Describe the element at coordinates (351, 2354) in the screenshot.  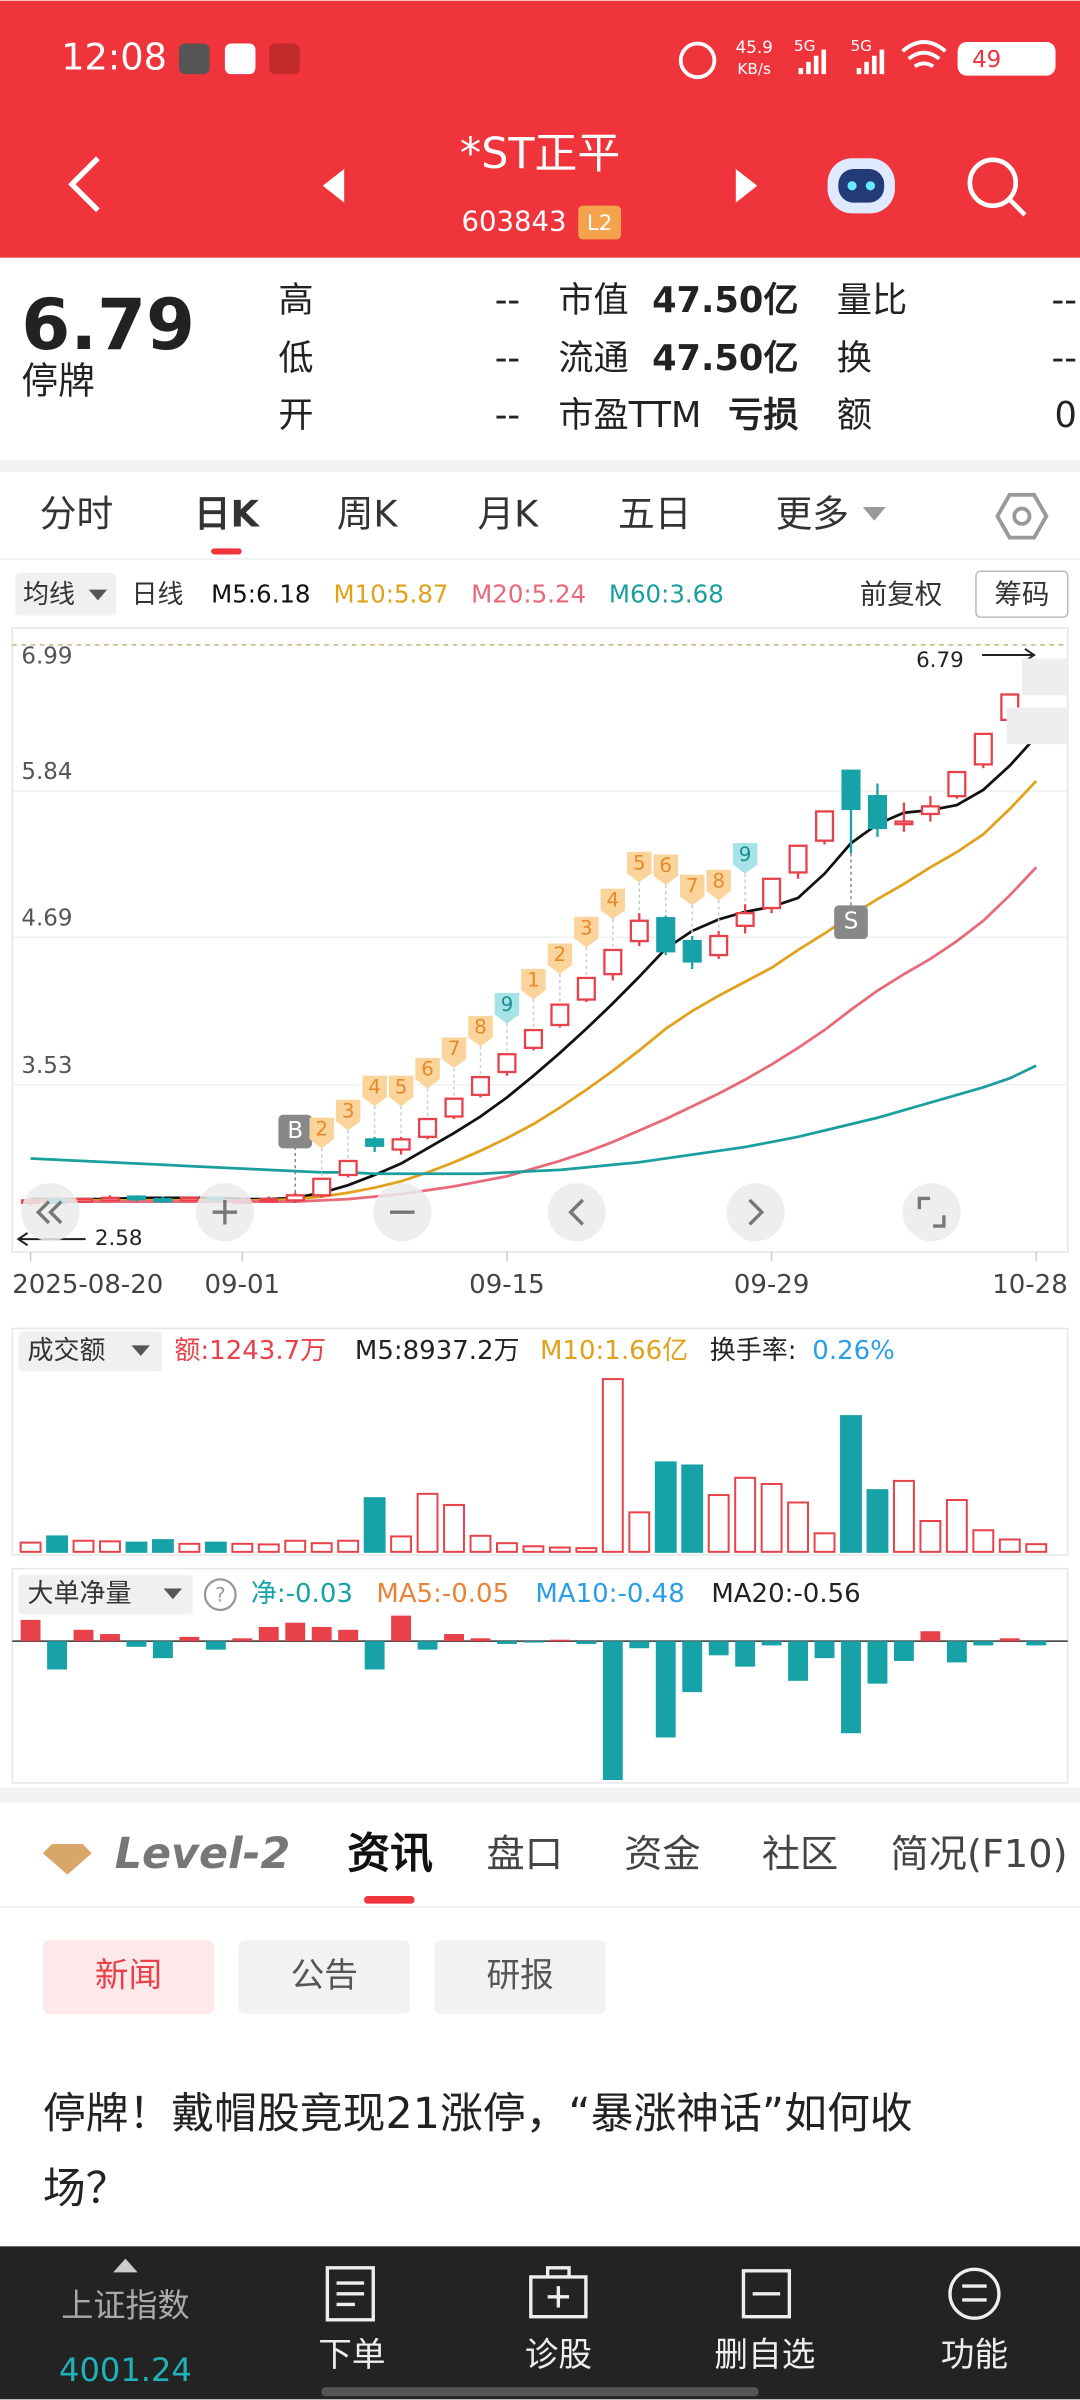
I see `nav-item: 下单` at that location.